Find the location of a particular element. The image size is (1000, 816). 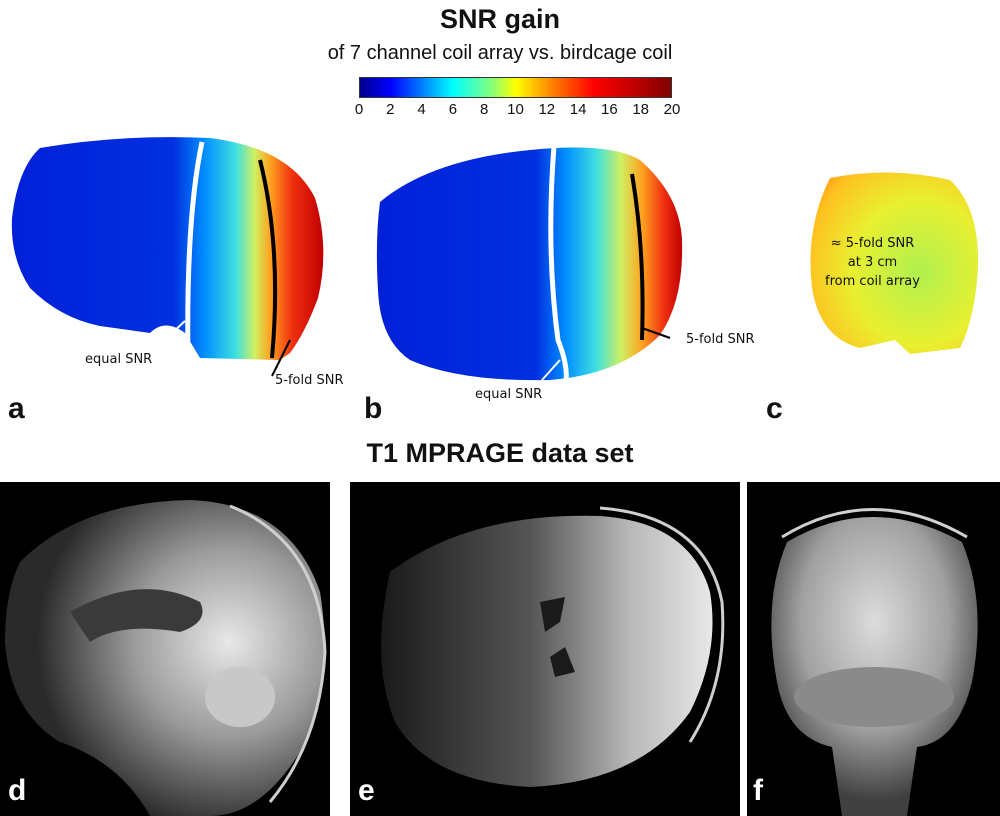

colorbar is located at coordinates (515, 87).